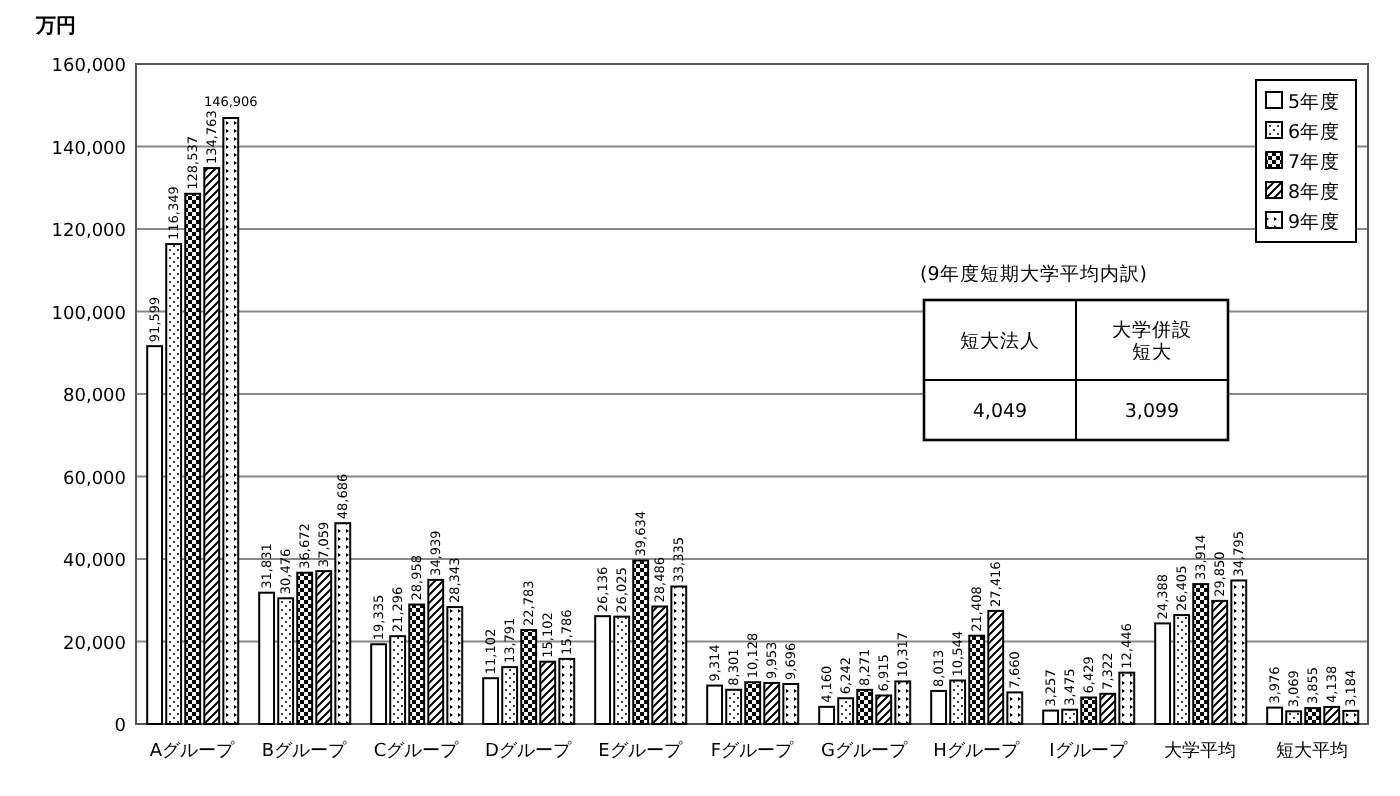 This screenshot has height=796, width=1400. What do you see at coordinates (95, 397) in the screenshot?
I see `y-tick-label: 80,000` at bounding box center [95, 397].